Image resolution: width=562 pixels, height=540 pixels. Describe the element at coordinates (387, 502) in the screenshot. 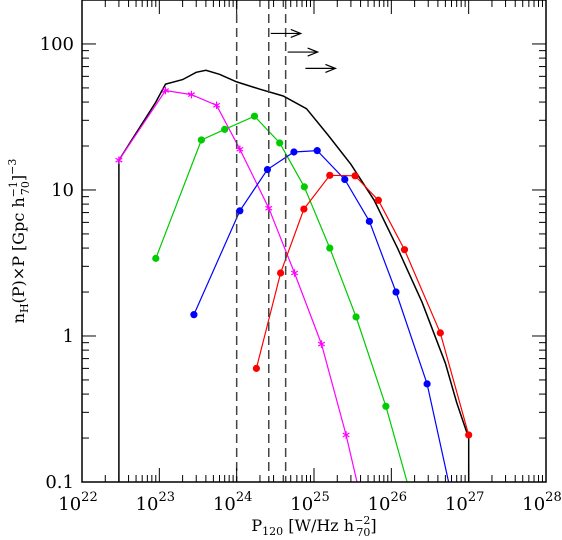

I see `x-tick-label: 1026` at that location.